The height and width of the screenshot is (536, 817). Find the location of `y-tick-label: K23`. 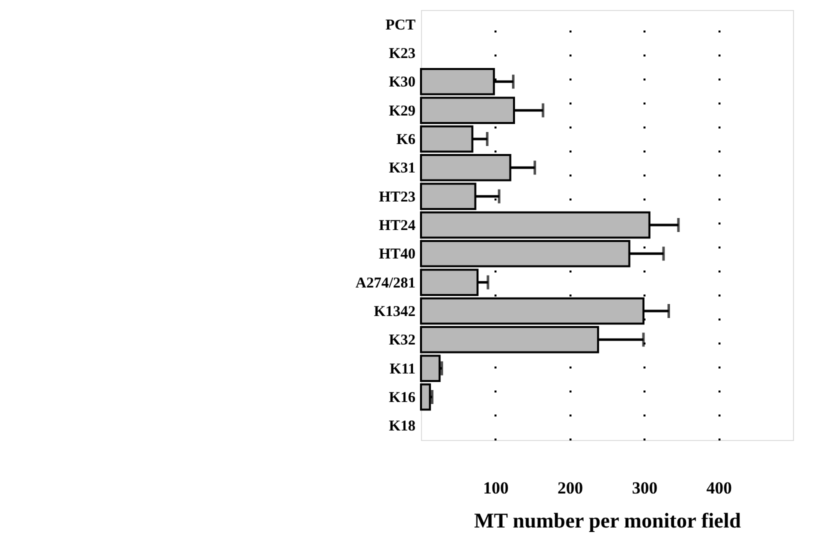

y-tick-label: K23 is located at coordinates (402, 54).